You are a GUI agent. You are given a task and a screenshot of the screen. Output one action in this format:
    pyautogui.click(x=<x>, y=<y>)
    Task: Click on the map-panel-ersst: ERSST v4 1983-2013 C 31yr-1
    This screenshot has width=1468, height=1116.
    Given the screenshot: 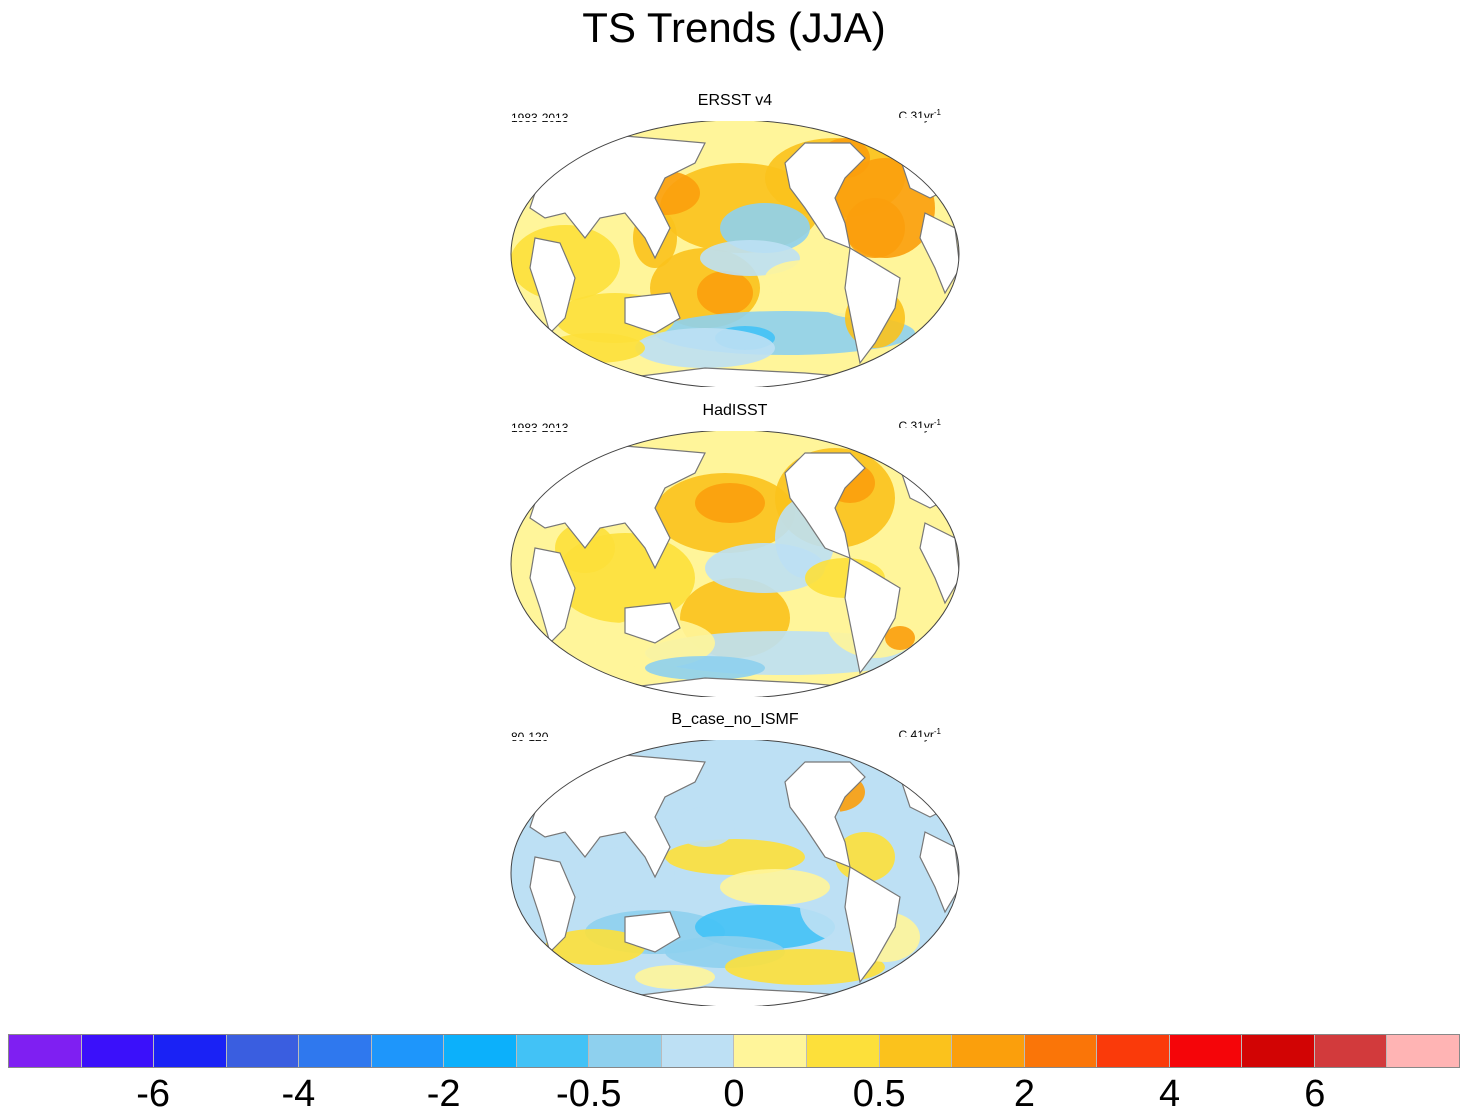 What is the action you would take?
    pyautogui.click(x=735, y=246)
    